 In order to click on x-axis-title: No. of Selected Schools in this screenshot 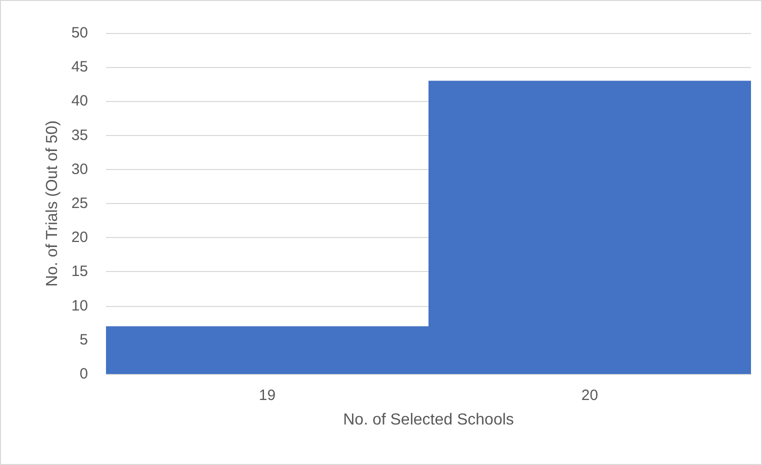, I will do `click(428, 420)`.